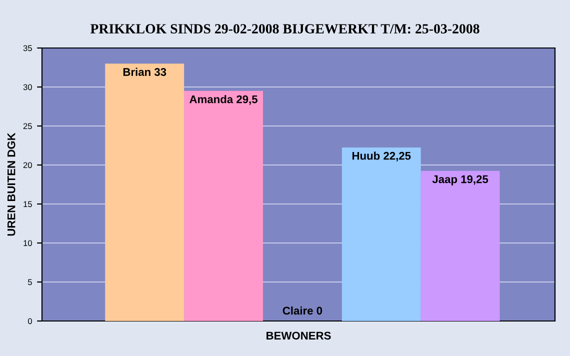  What do you see at coordinates (381, 157) in the screenshot?
I see `data-label: Huub 22,25` at bounding box center [381, 157].